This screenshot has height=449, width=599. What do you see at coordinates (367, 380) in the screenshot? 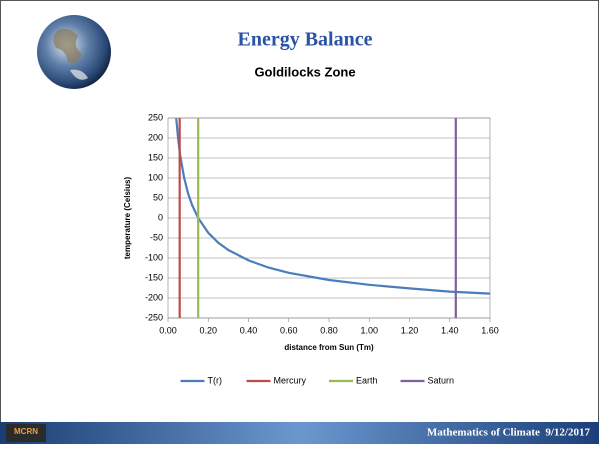
I see `legend-label: Earth` at bounding box center [367, 380].